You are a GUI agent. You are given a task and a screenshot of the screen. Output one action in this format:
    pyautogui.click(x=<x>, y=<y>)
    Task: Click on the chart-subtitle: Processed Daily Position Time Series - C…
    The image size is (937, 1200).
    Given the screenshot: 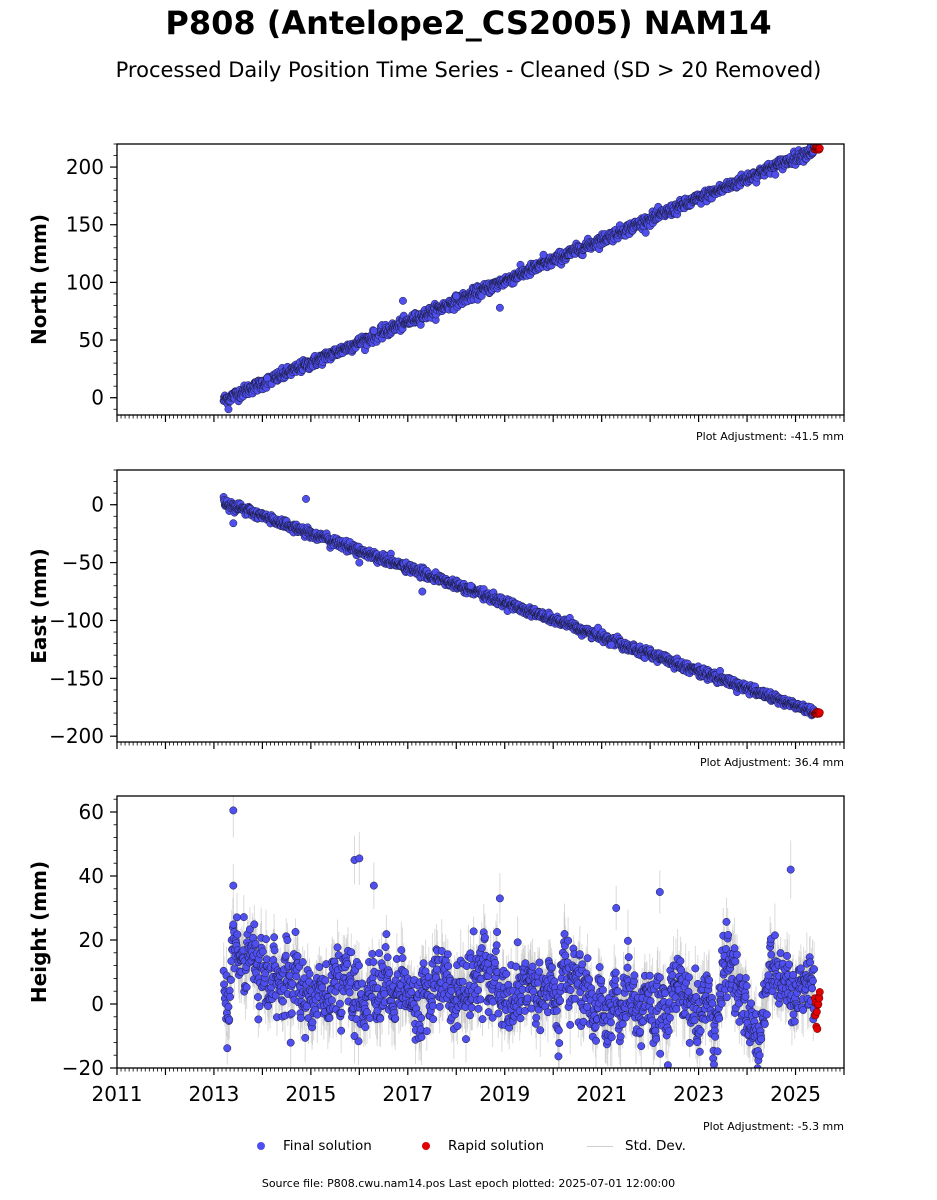 What is the action you would take?
    pyautogui.click(x=468, y=70)
    